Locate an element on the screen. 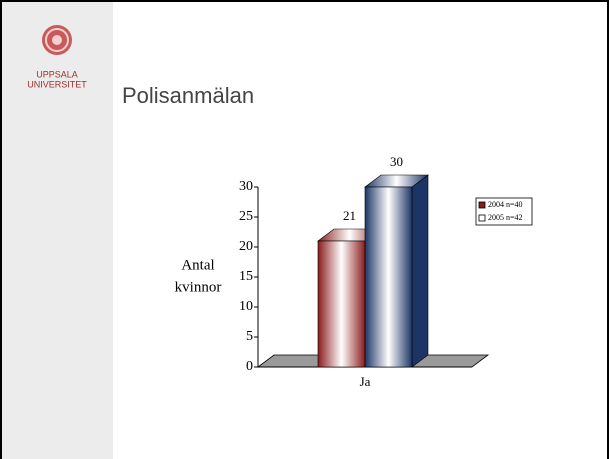 This screenshot has width=610, height=459. y-tick-label: 5 is located at coordinates (249, 336).